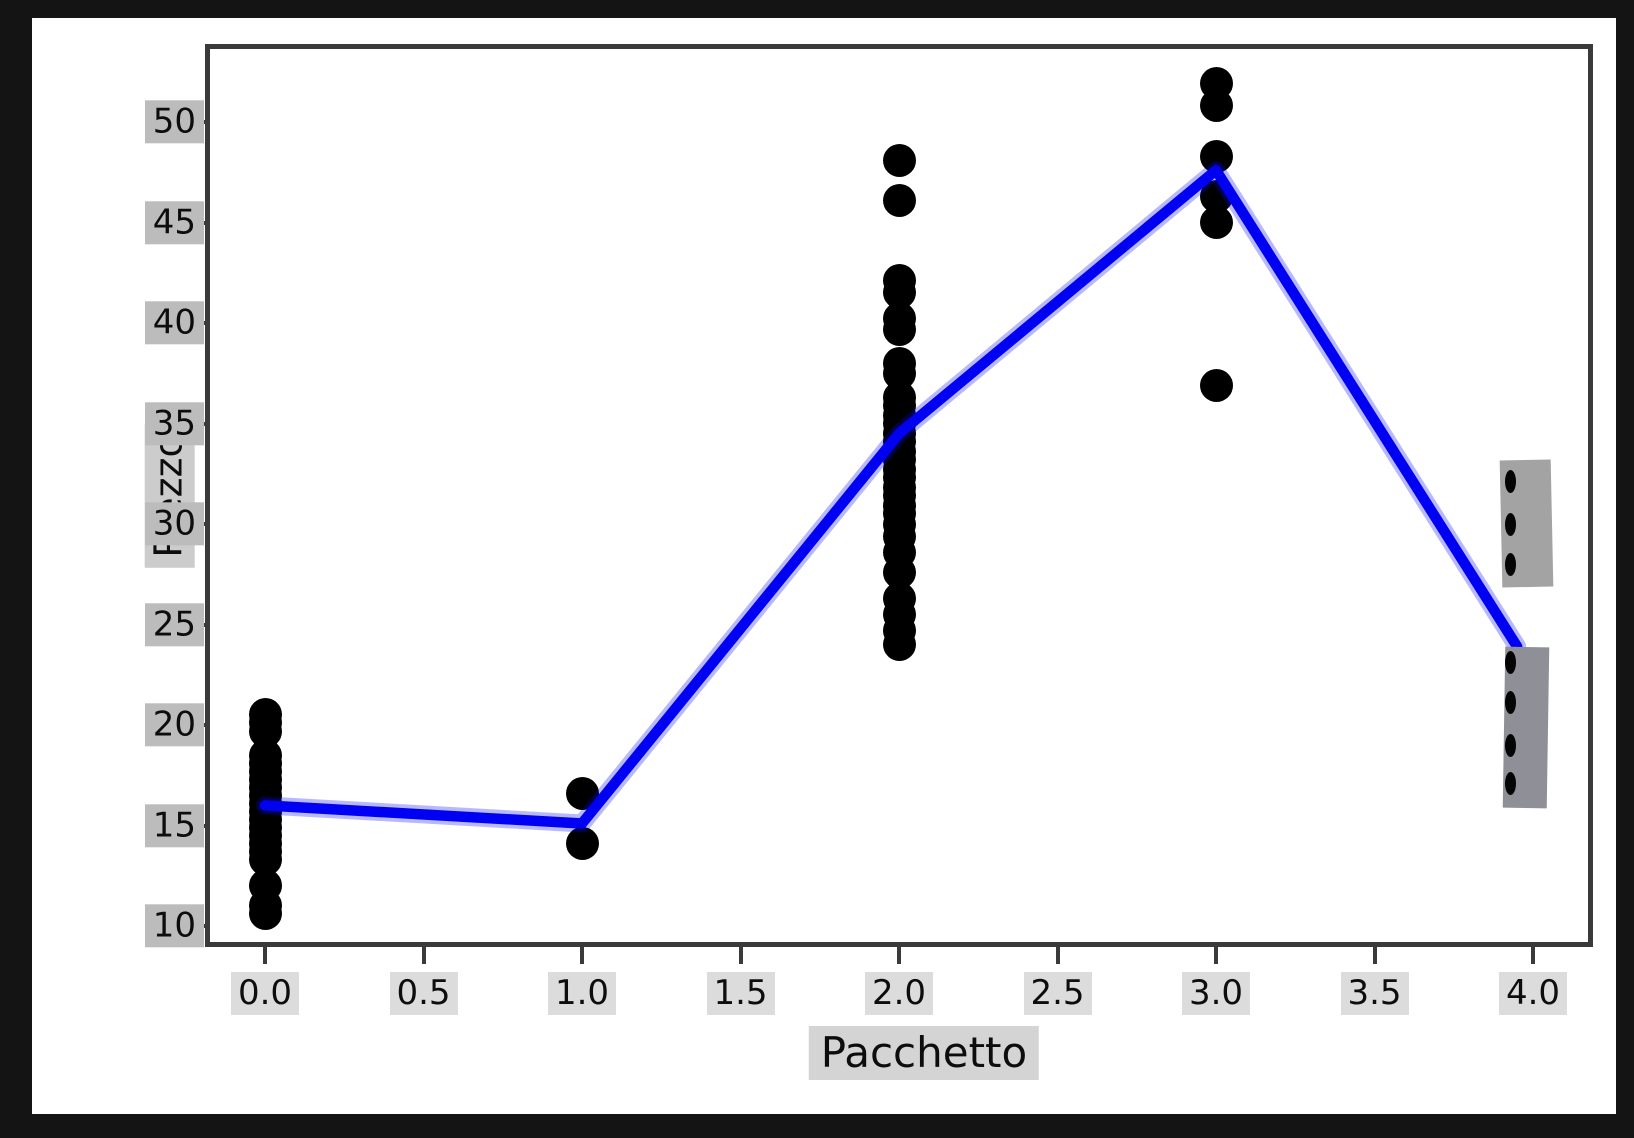 The width and height of the screenshot is (1634, 1138). I want to click on x-tick-label: 2.0, so click(899, 994).